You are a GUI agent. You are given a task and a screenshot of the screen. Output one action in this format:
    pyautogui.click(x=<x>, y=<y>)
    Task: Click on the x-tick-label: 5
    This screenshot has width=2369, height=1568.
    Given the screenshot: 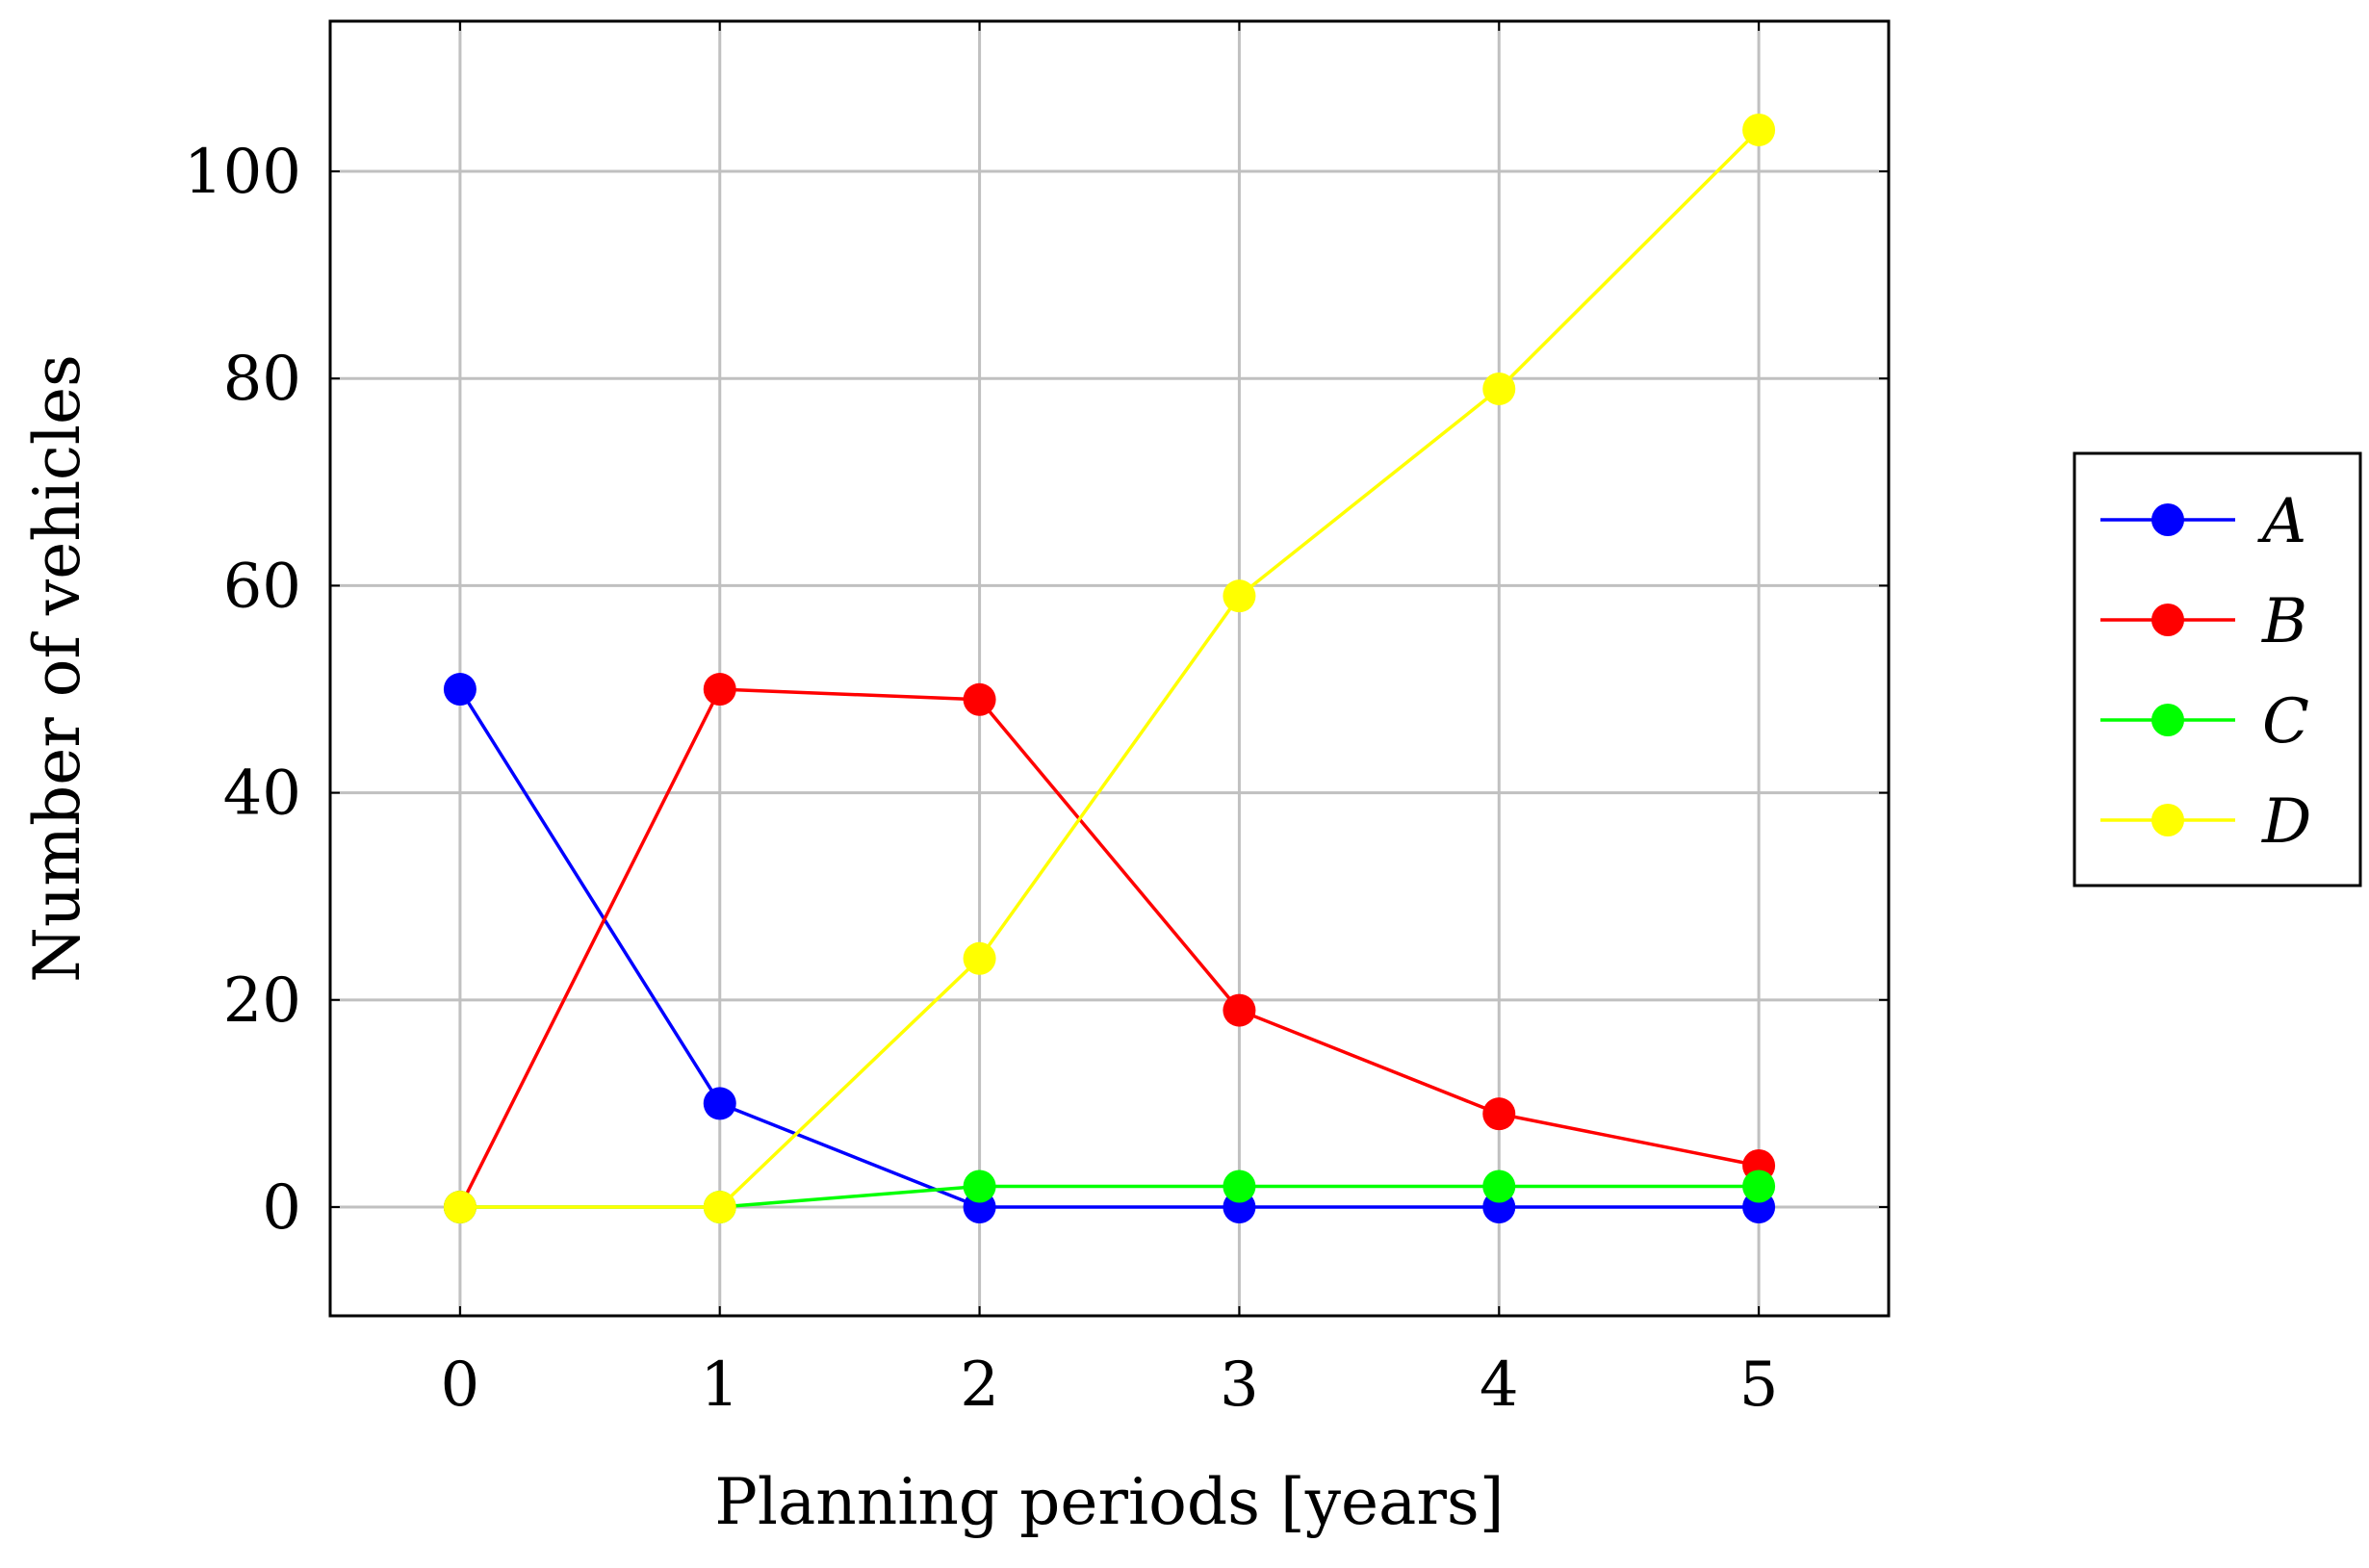 What is the action you would take?
    pyautogui.click(x=1759, y=1385)
    